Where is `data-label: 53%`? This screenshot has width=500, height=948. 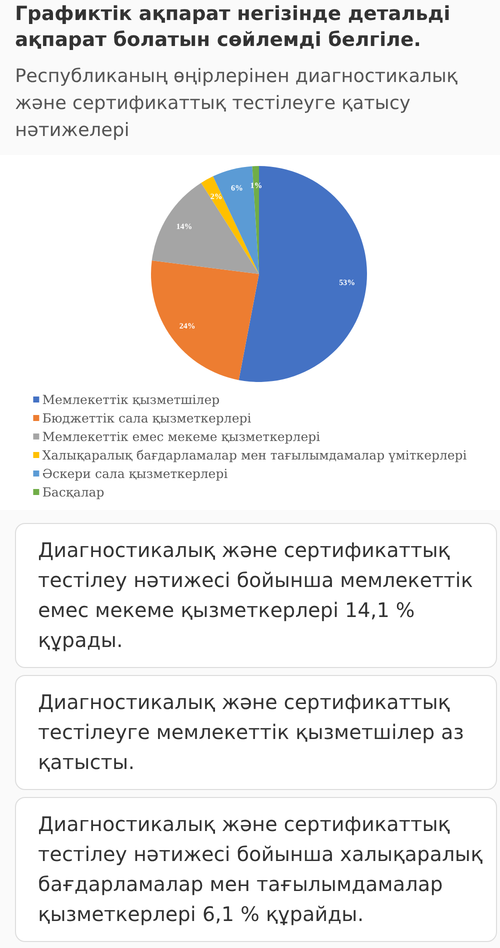 data-label: 53% is located at coordinates (347, 282).